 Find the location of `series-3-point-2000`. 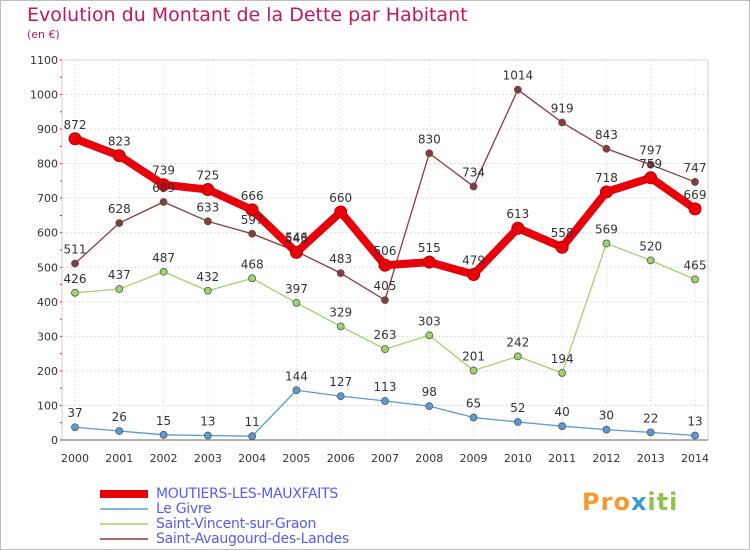

series-3-point-2000 is located at coordinates (75, 263).